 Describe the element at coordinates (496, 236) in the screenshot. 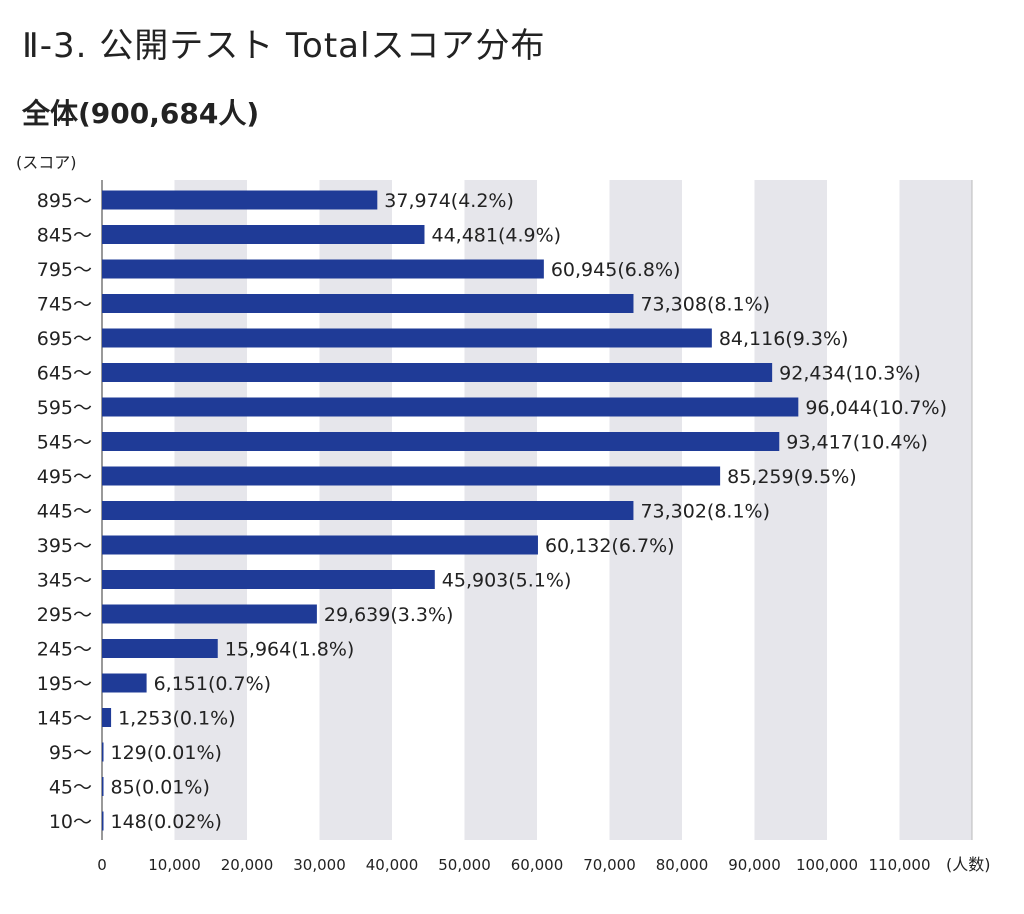

I see `bar-data-label: 44,481(4.9%)` at that location.